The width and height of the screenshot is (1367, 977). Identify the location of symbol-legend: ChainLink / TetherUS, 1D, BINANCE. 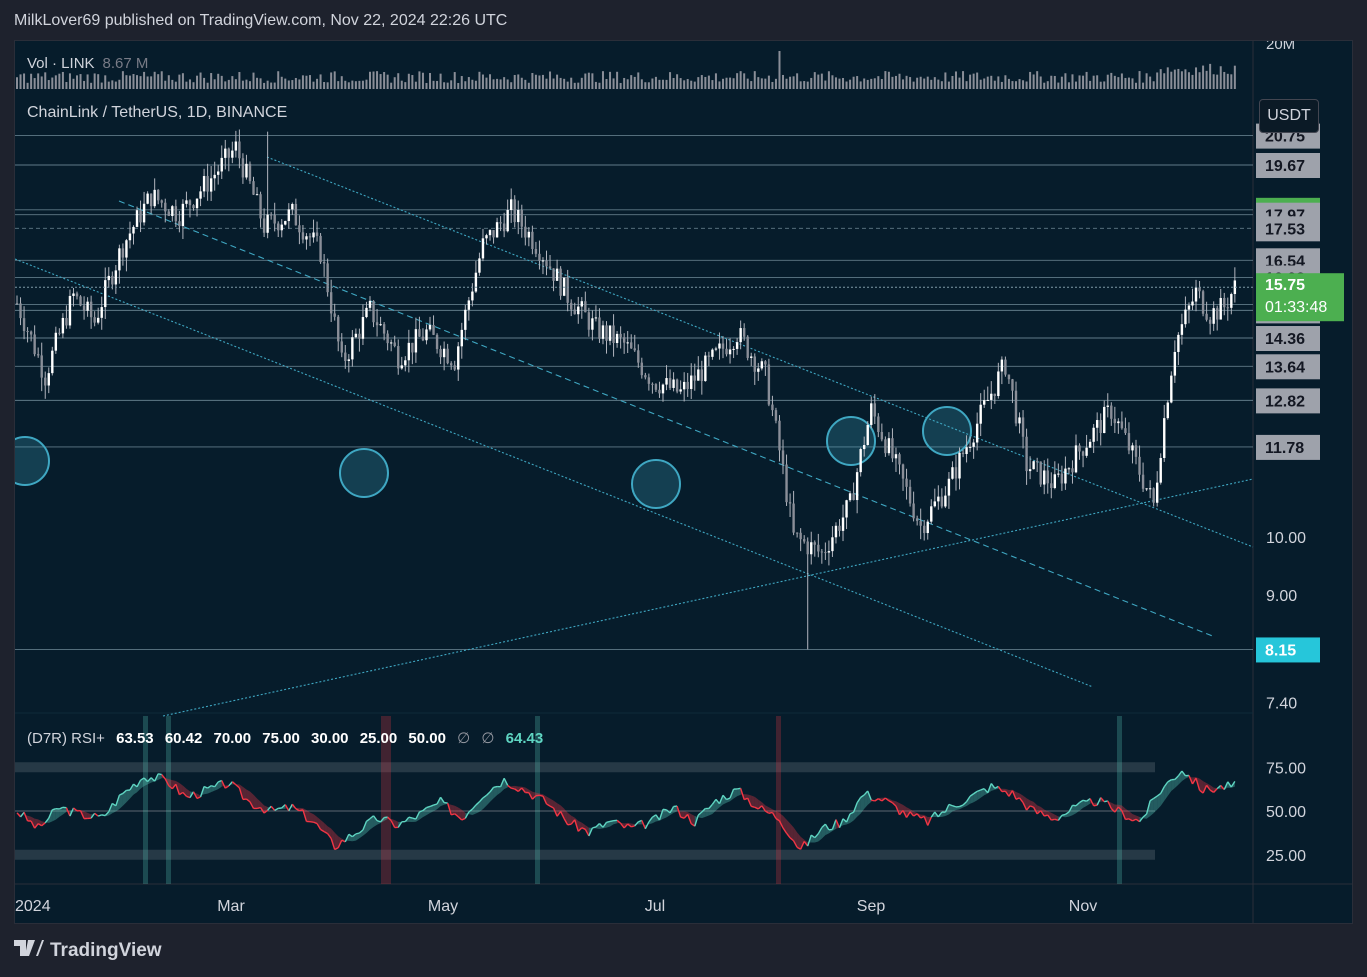
(157, 112).